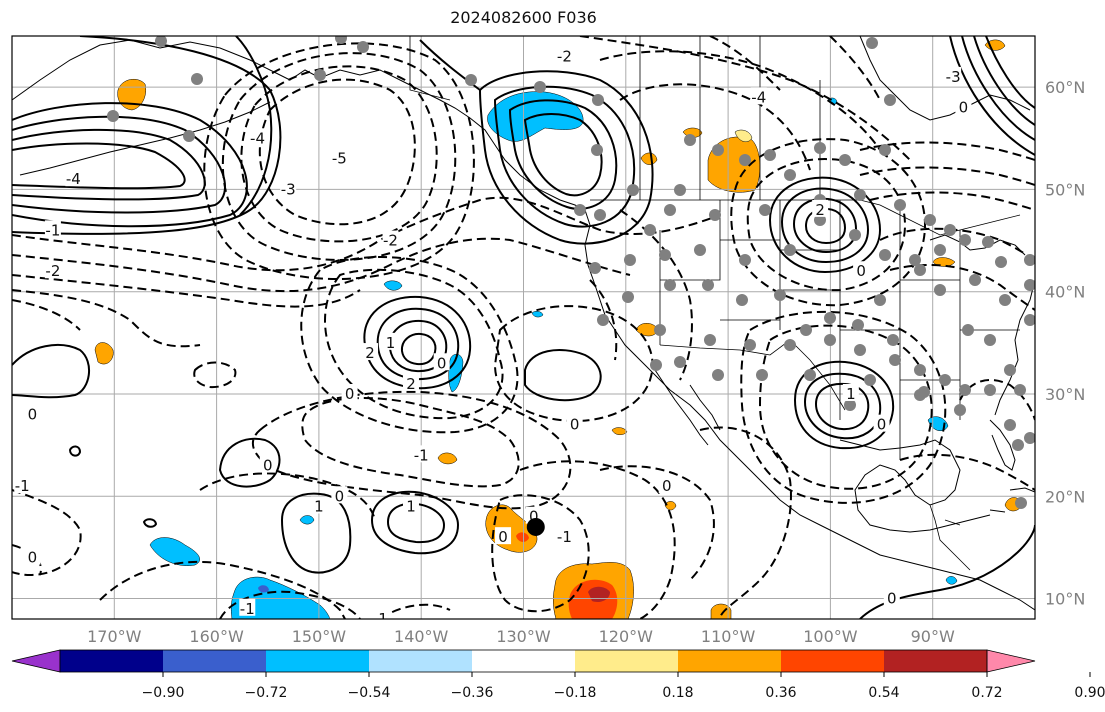 This screenshot has height=712, width=1105. Describe the element at coordinates (319, 636) in the screenshot. I see `longitude-tick-label: 150°W` at that location.